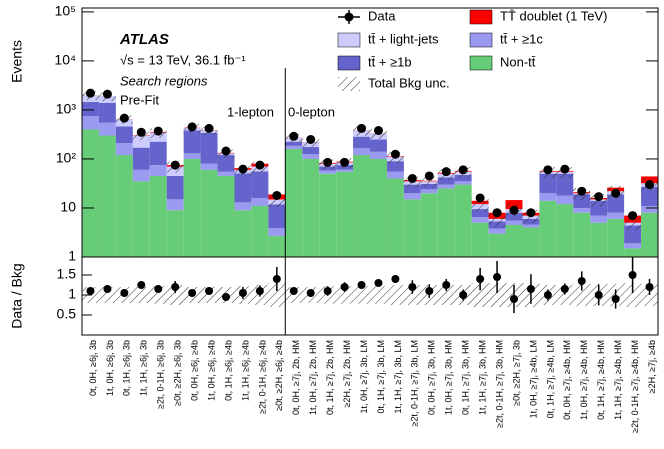 The height and width of the screenshot is (449, 664). Describe the element at coordinates (313, 377) in the screenshot. I see `x-tick-label: 1t, 0H, ≥7j, 2b, HM` at that location.